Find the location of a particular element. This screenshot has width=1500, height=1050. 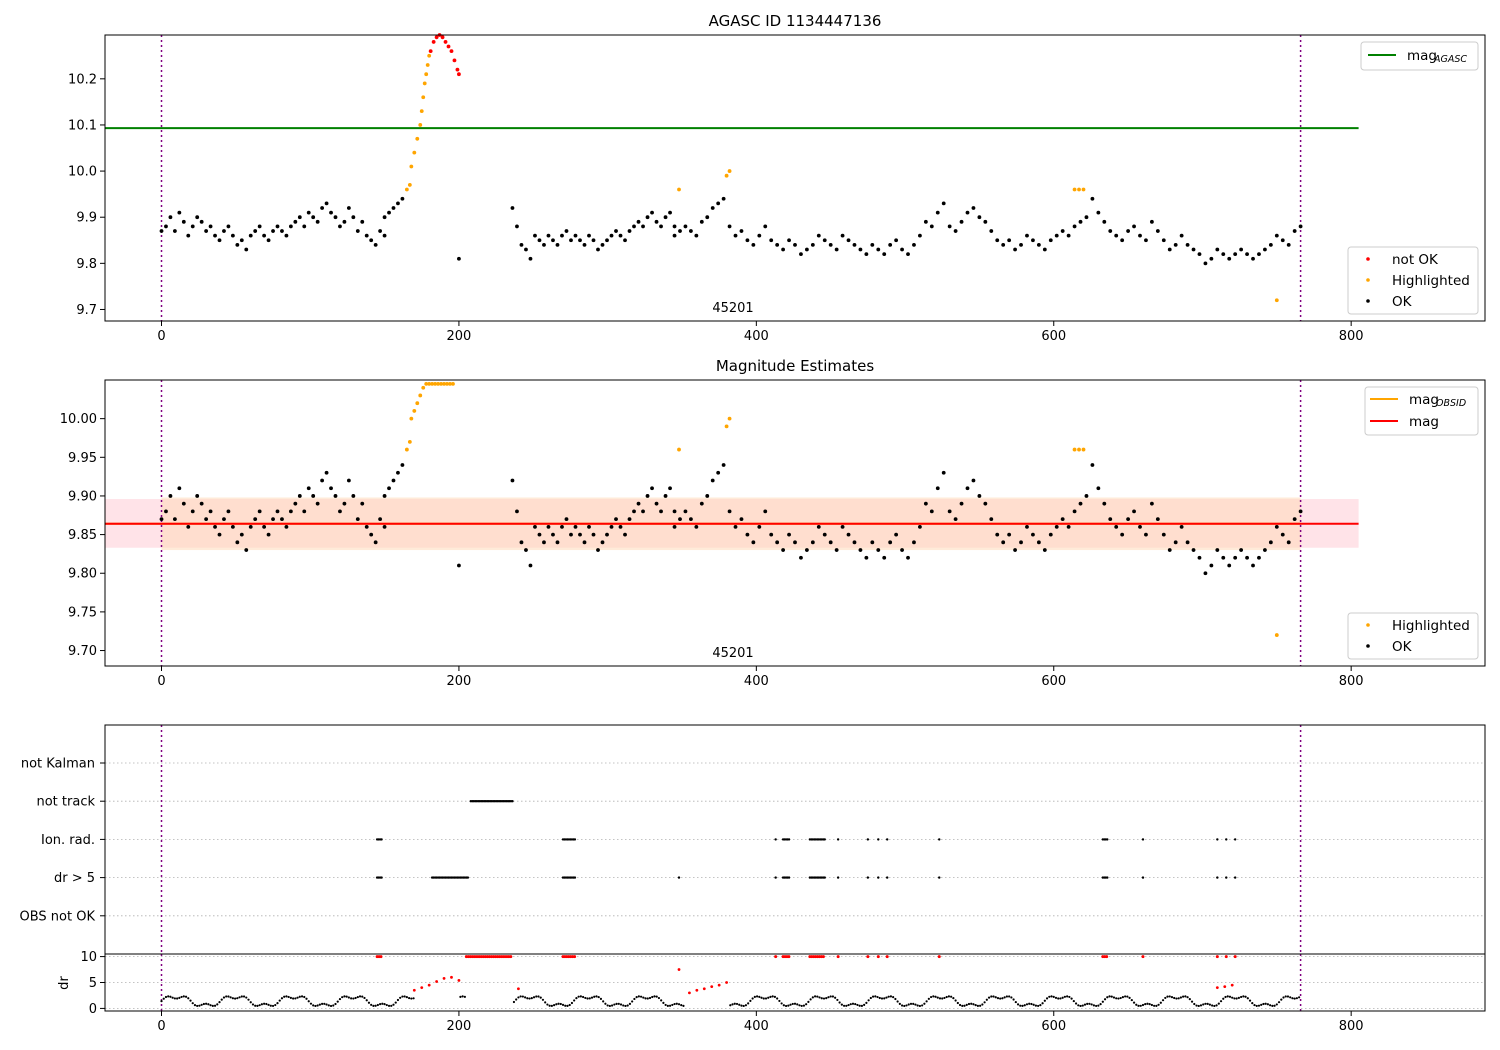

highlighted-point is located at coordinates (447, 383).